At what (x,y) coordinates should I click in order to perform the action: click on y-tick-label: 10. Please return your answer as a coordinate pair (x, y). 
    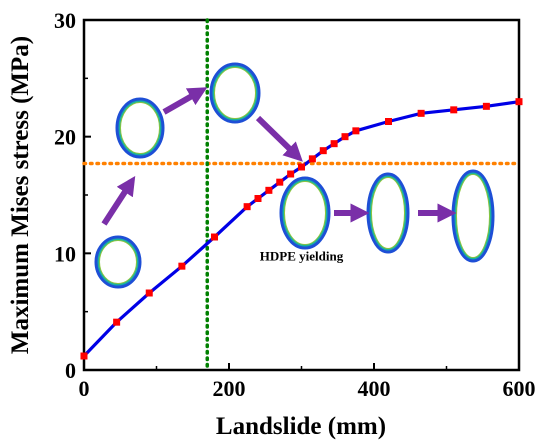
    Looking at the image, I should click on (65, 253).